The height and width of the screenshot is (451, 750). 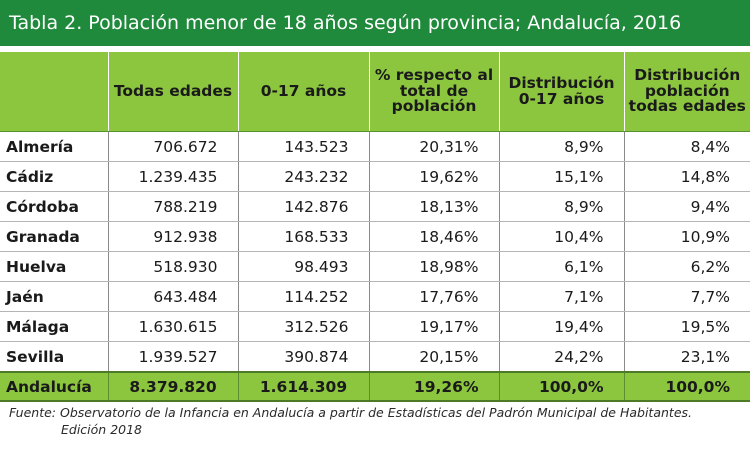 I want to click on dist-all-cell: 8,4%, so click(x=686, y=146).